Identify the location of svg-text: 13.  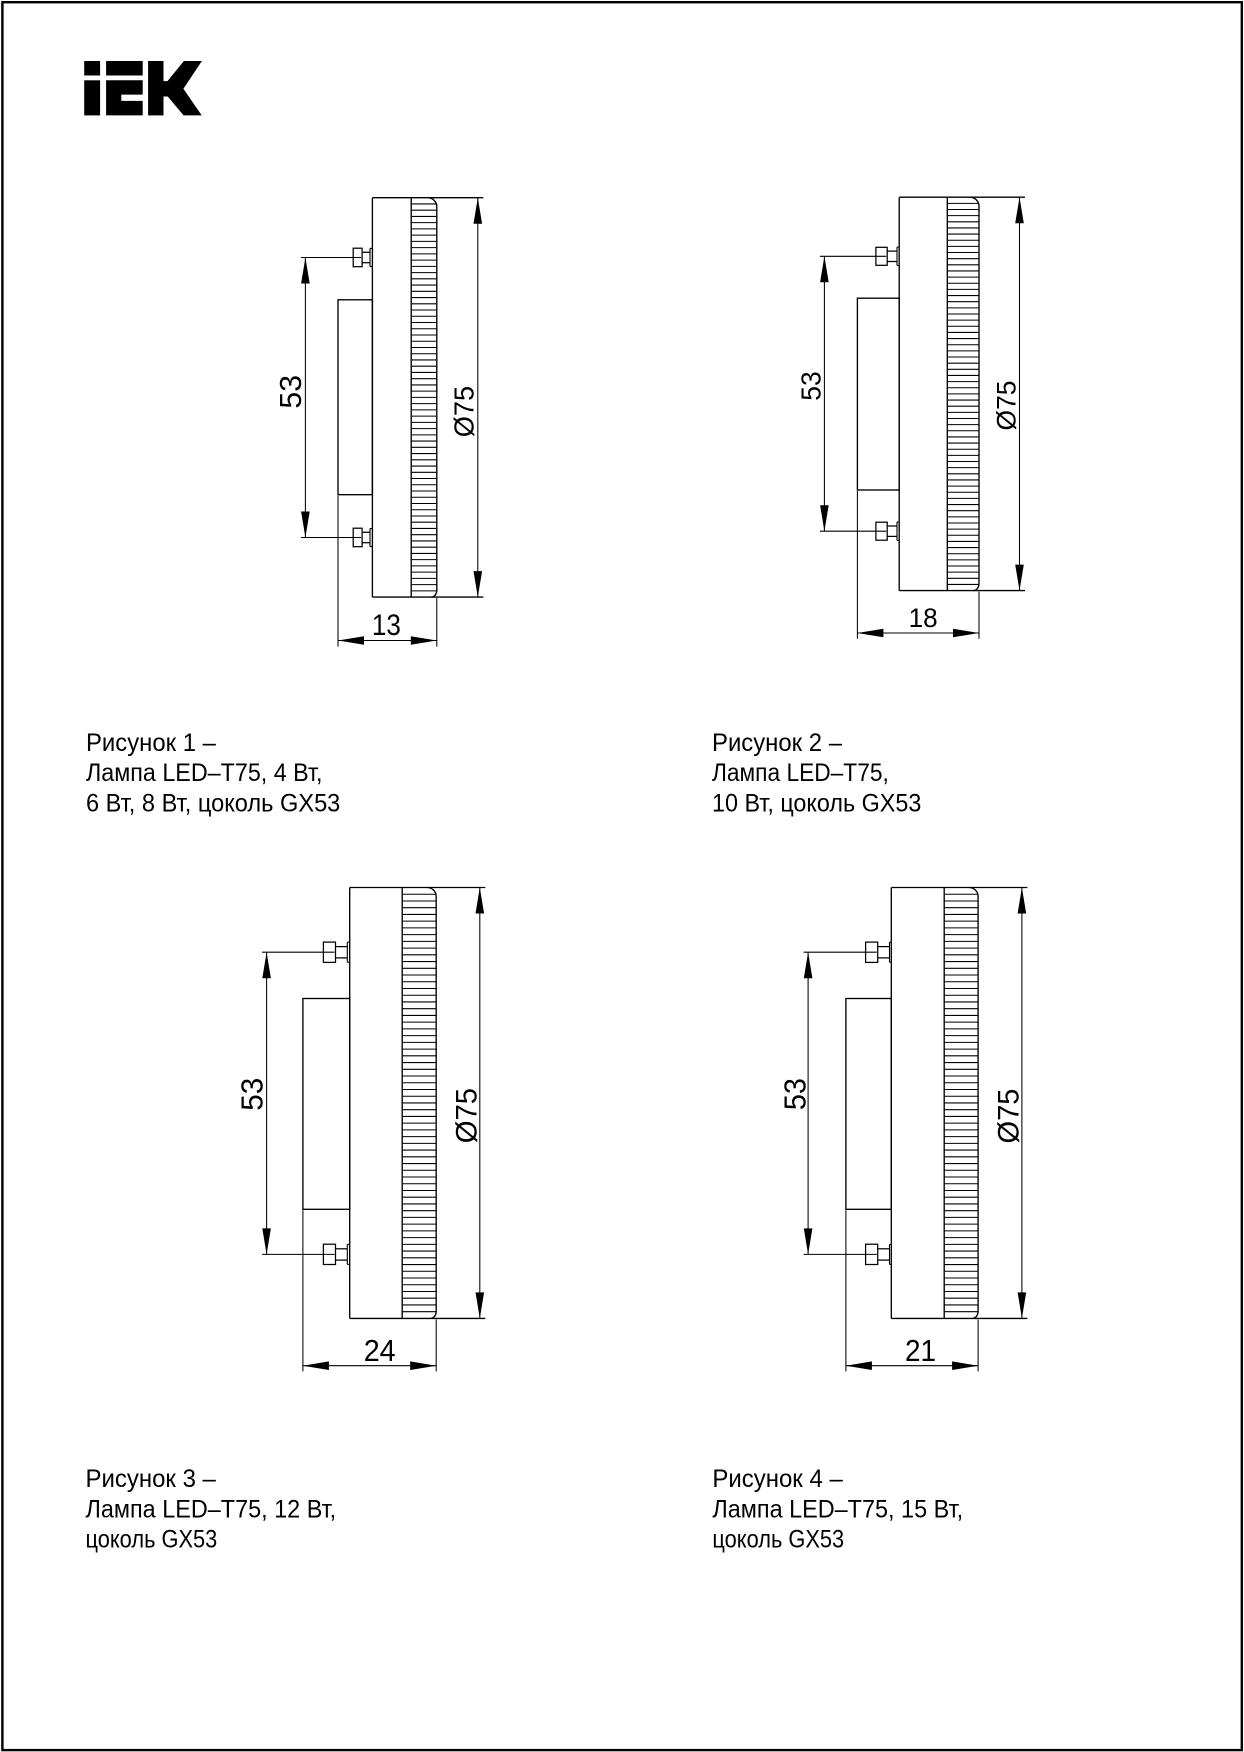
(386, 625).